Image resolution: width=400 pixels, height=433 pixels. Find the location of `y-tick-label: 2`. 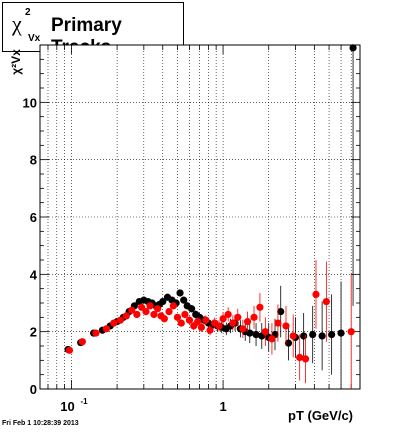

y-tick-label: 2 is located at coordinates (33, 332).